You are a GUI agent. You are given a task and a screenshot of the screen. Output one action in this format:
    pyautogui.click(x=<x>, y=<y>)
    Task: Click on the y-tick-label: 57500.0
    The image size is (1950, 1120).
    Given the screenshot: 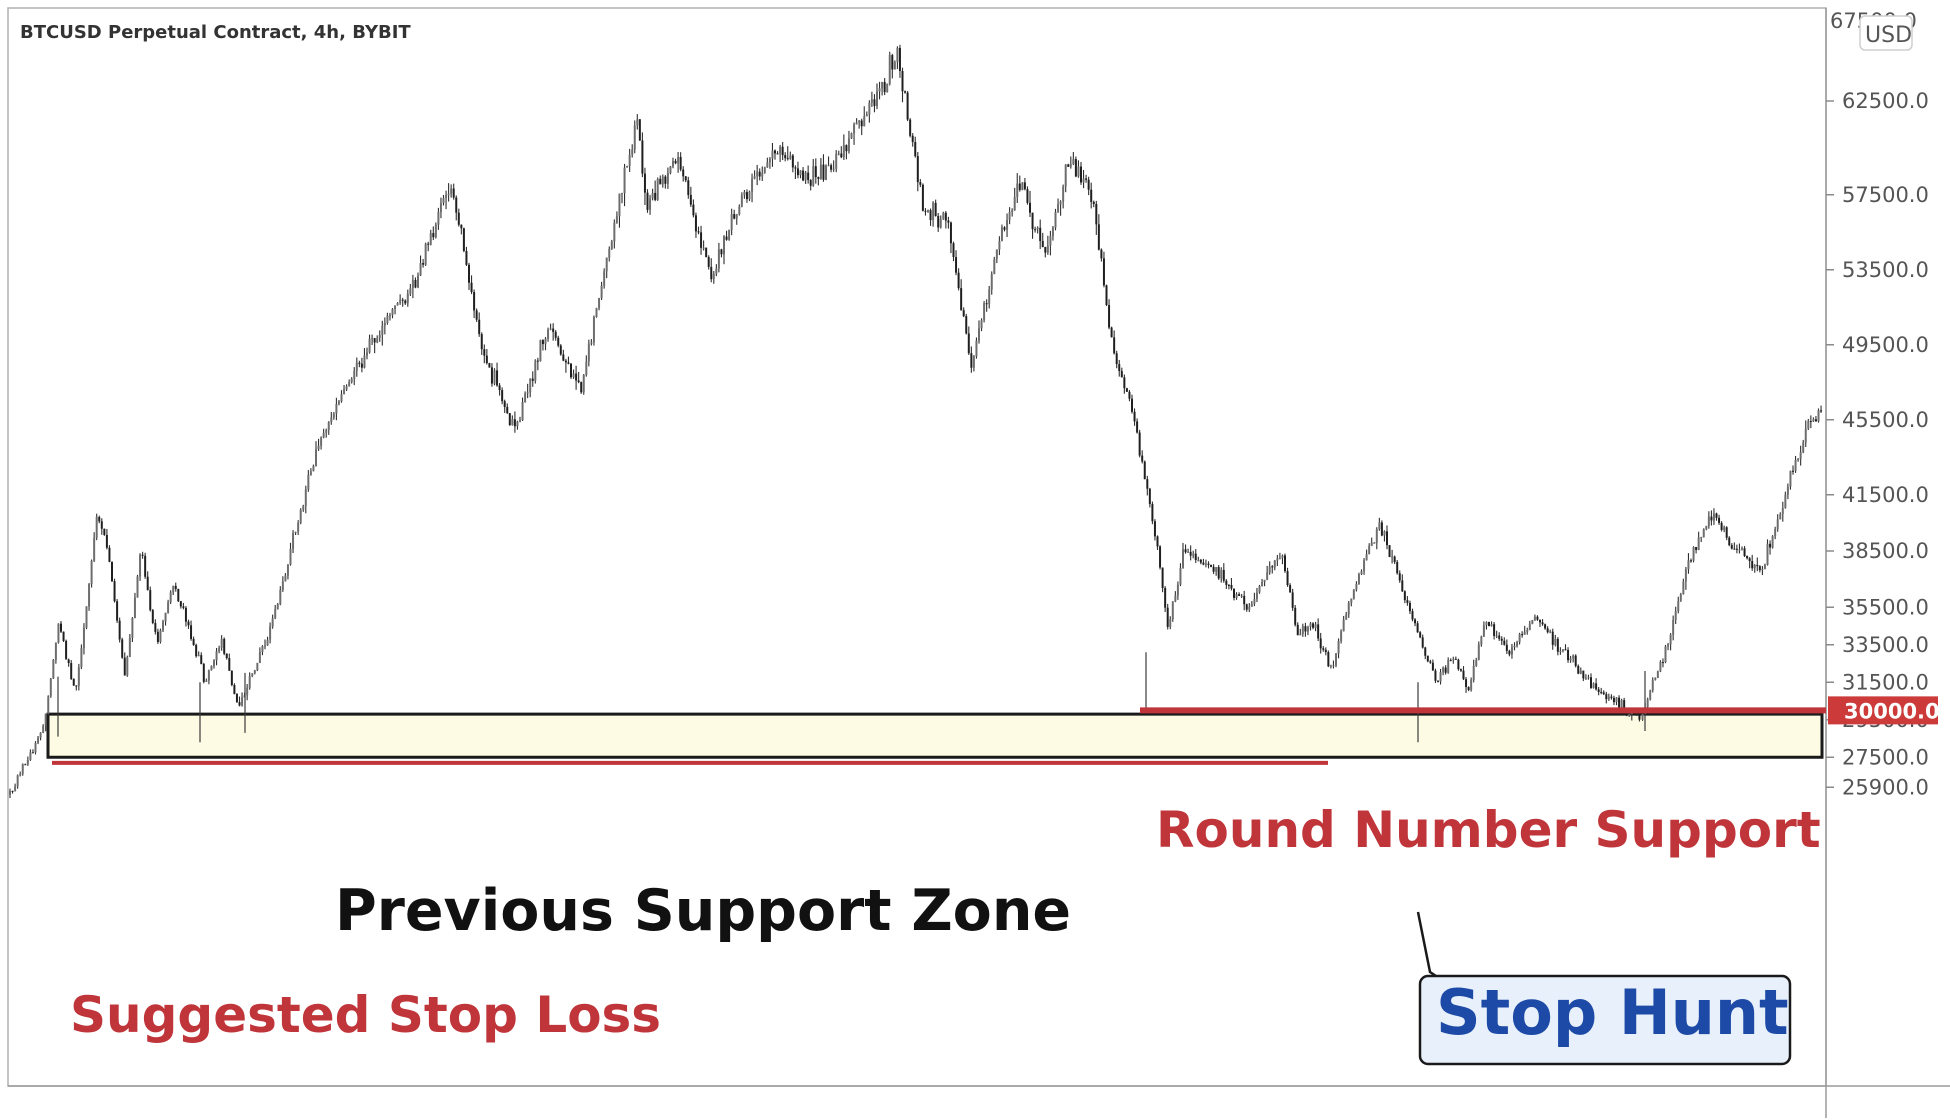 What is the action you would take?
    pyautogui.click(x=1885, y=195)
    